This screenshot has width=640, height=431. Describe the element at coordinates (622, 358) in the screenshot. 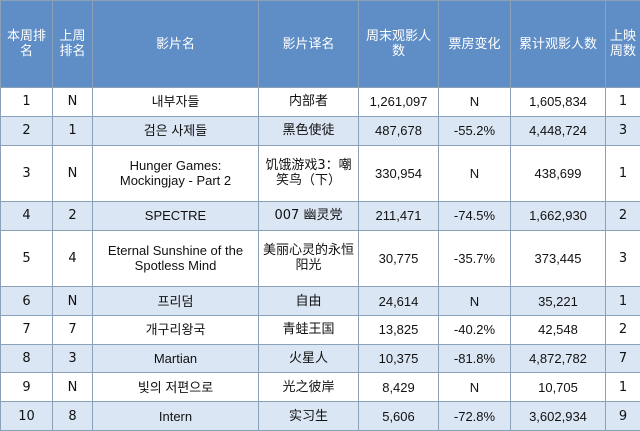

I see `cell-weeks: 7` at that location.